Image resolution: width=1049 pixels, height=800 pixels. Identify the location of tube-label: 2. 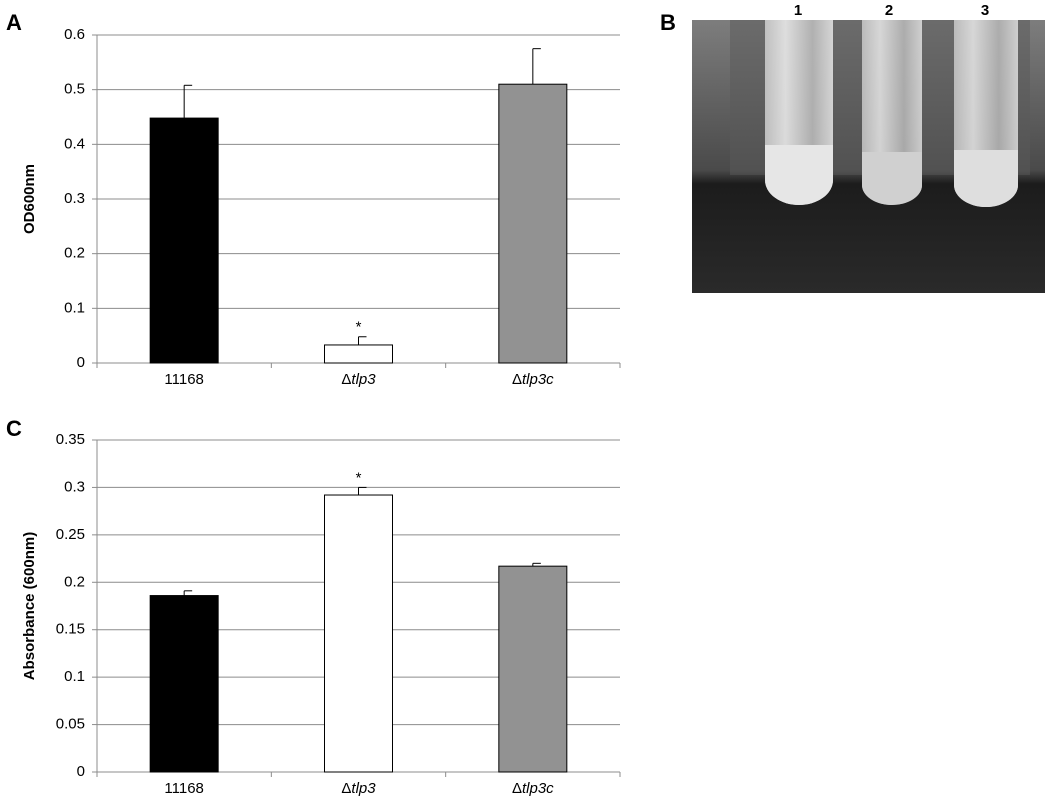
(889, 10).